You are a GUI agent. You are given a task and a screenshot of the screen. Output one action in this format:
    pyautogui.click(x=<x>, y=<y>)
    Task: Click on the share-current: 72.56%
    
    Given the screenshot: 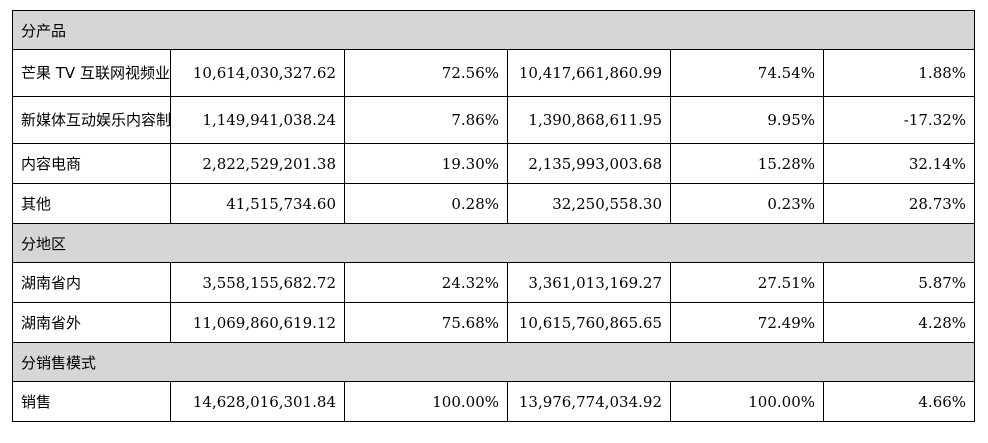 What is the action you would take?
    pyautogui.click(x=426, y=73)
    